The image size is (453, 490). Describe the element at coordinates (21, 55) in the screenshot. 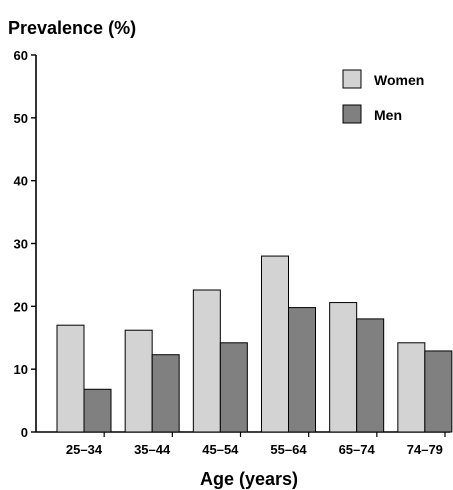

I see `y-tick-label: 60` at that location.